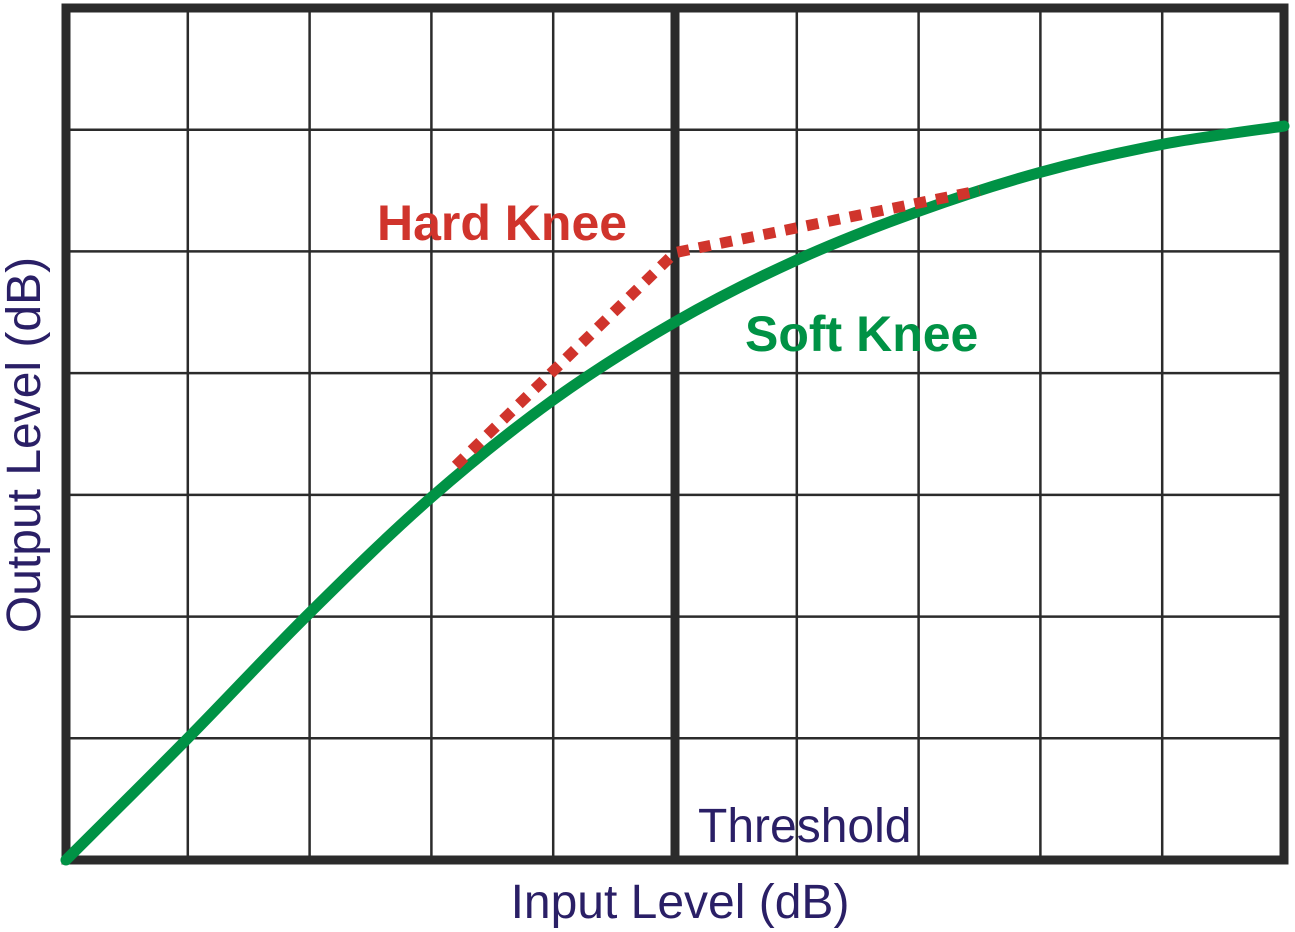 The width and height of the screenshot is (1295, 932). Describe the element at coordinates (680, 902) in the screenshot. I see `x-axis-label: Input Level (dB)` at that location.